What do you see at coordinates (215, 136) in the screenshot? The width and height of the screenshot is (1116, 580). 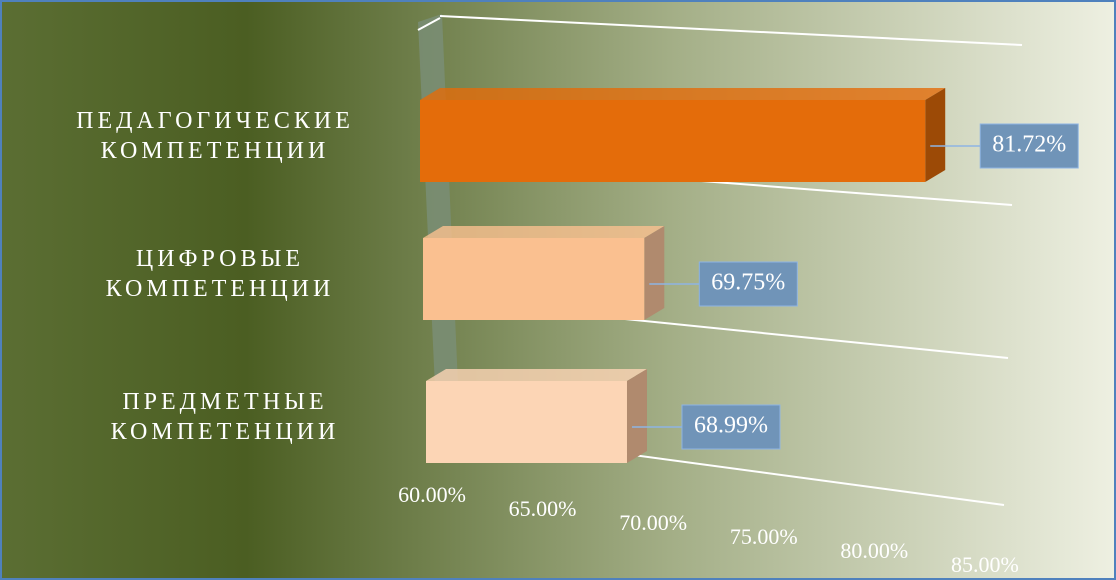 I see `category-label: ПЕДАГОГИЧЕСКИЕ КОМПЕТЕНЦИИ` at bounding box center [215, 136].